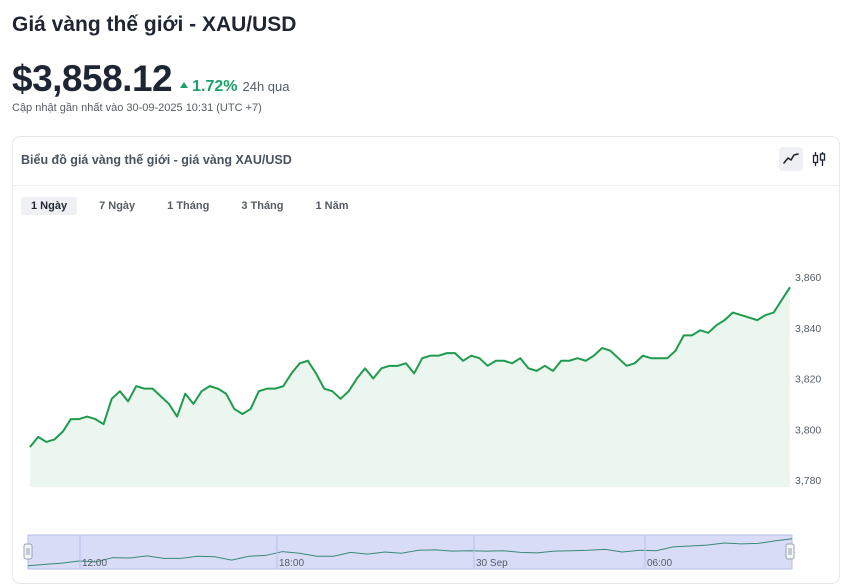 The image size is (848, 588). What do you see at coordinates (49, 206) in the screenshot?
I see `tab-1-day: 1 Ngày` at bounding box center [49, 206].